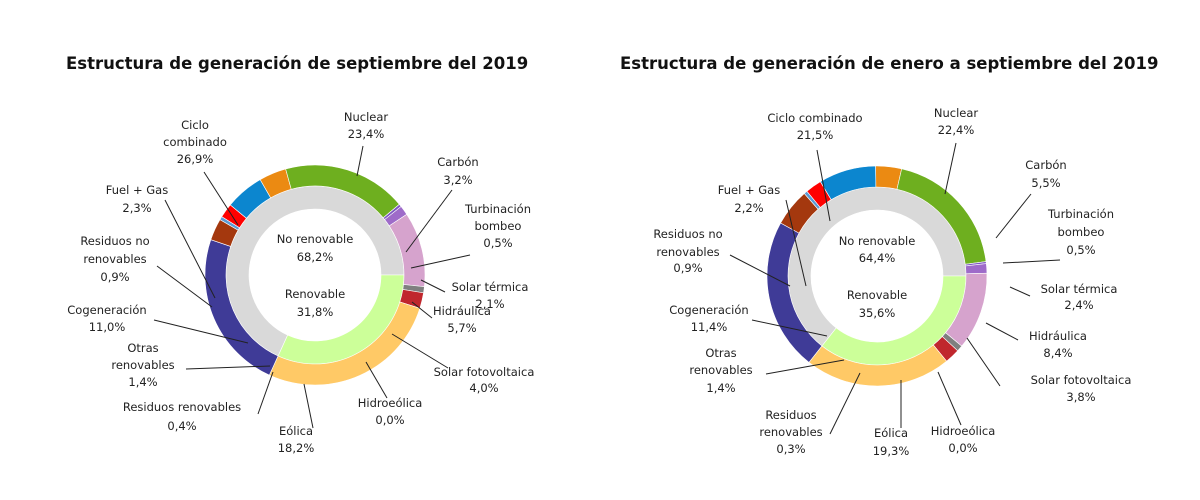 The width and height of the screenshot is (1200, 500). I want to click on leader-line-eolica, so click(308, 406).